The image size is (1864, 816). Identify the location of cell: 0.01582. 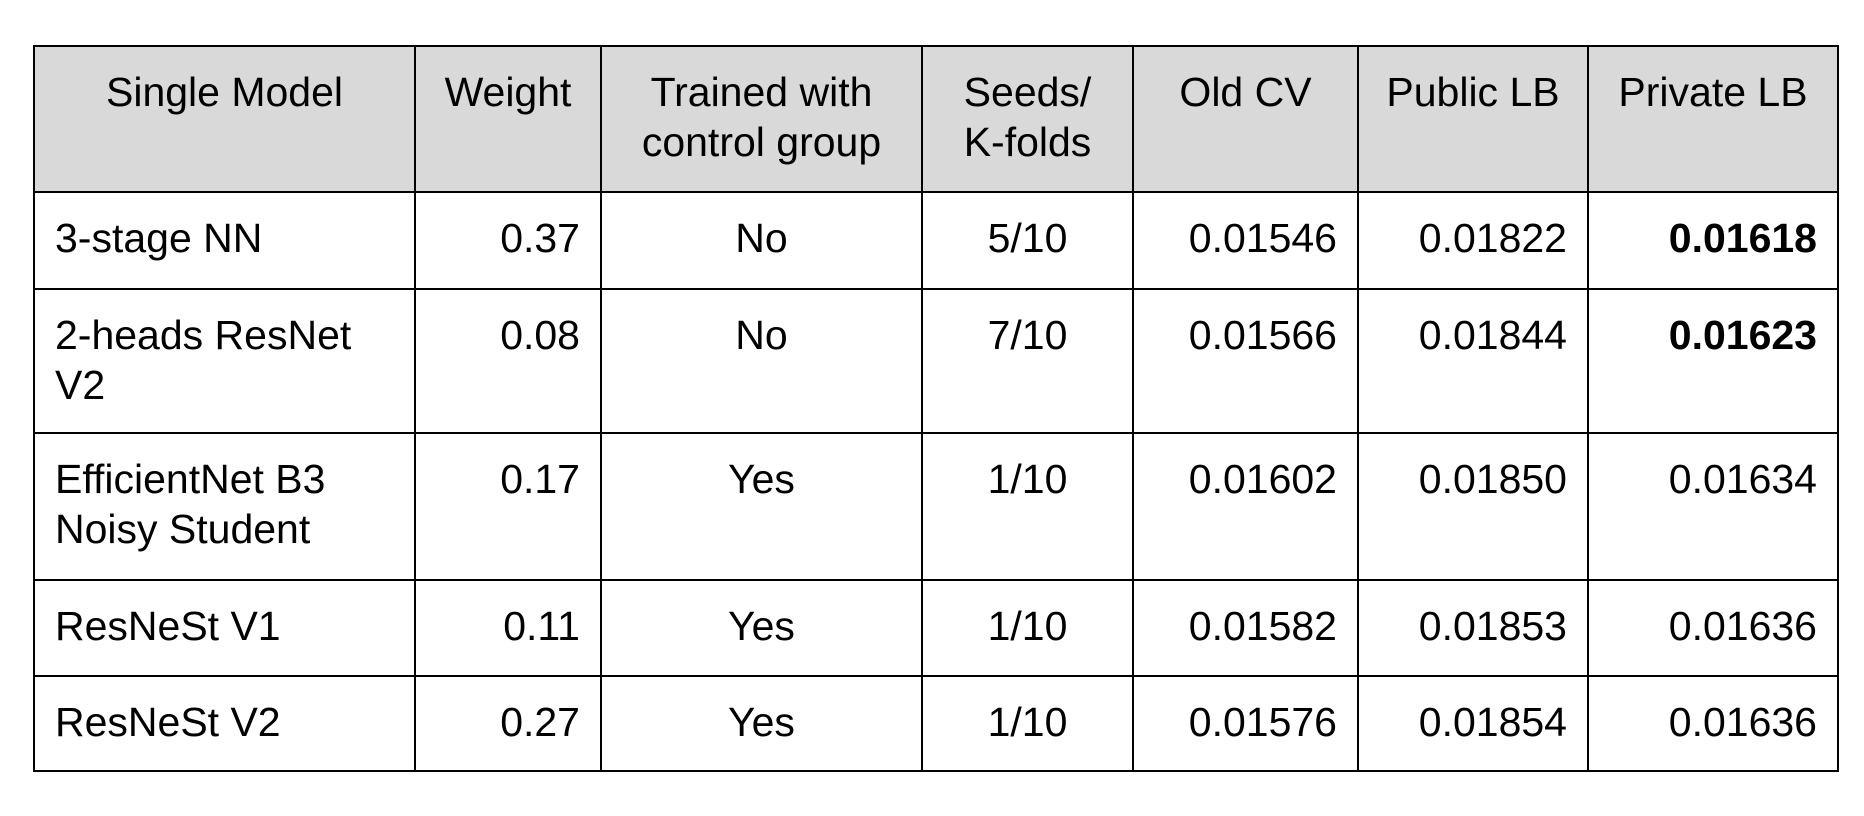
(1245, 628).